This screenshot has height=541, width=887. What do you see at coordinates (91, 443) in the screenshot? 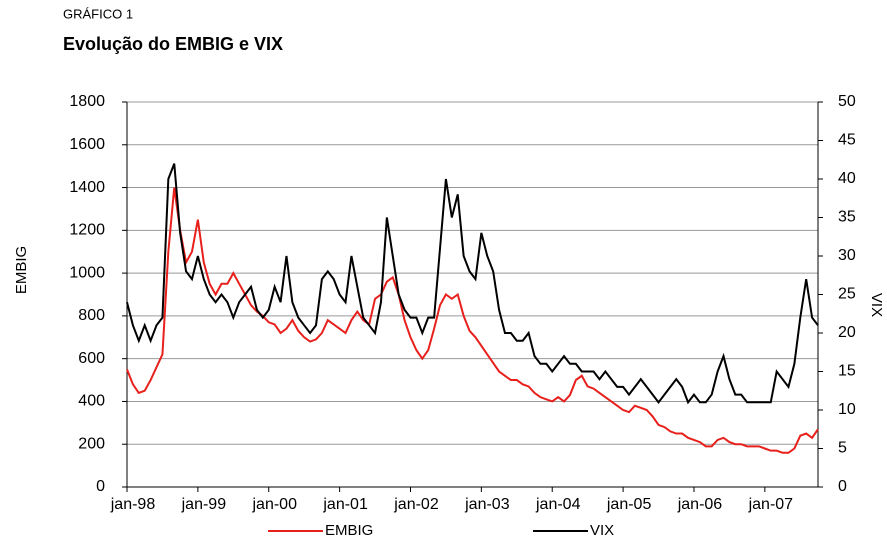
I see `y-tick-label: 200` at bounding box center [91, 443].